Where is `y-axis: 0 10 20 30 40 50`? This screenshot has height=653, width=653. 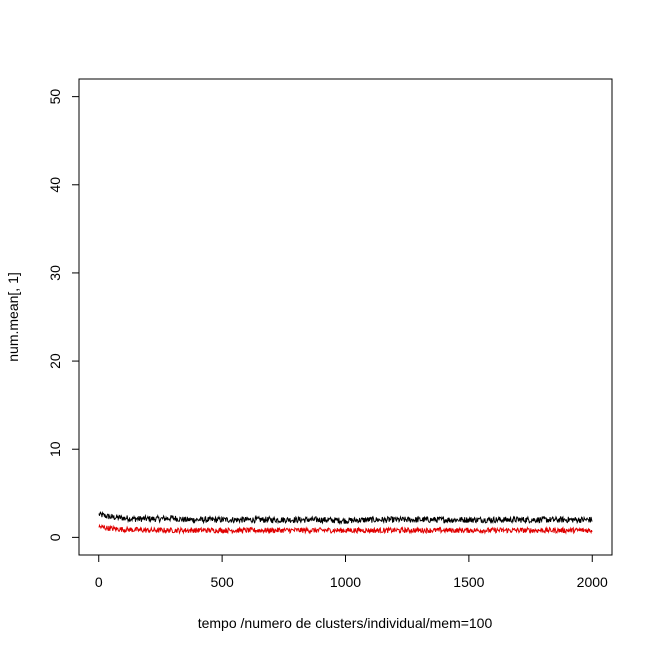 y-axis: 0 10 20 30 40 50 is located at coordinates (63, 315).